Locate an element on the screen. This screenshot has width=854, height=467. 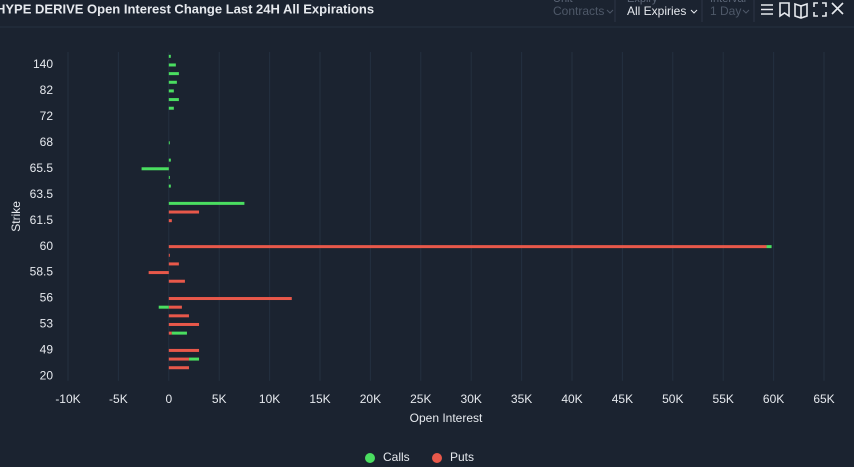
control-label: Interval is located at coordinates (728, 2).